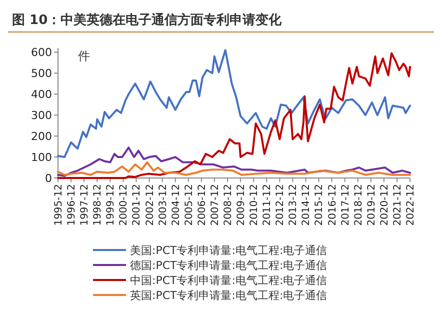 This screenshot has width=442, height=324. What do you see at coordinates (228, 205) in the screenshot?
I see `x-tick-label: 2008-12` at bounding box center [228, 205].